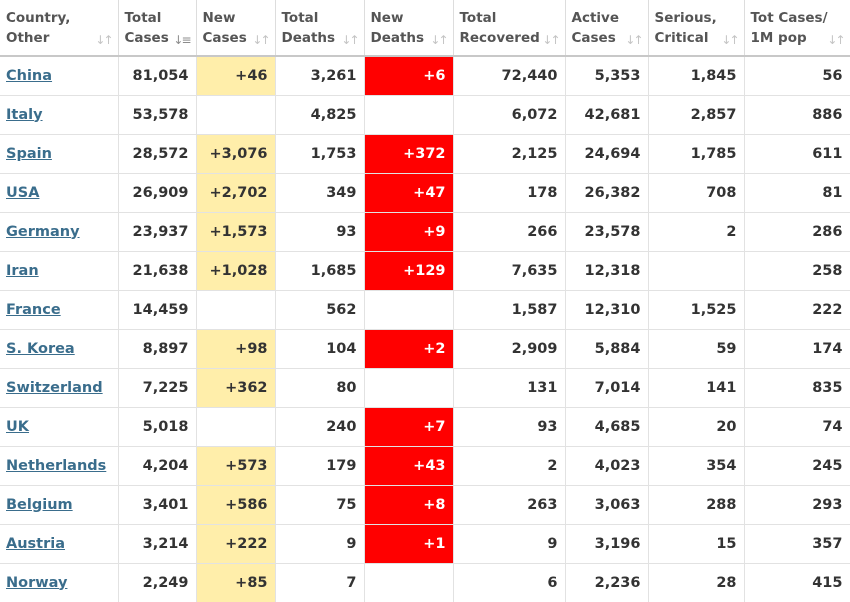  Describe the element at coordinates (320, 154) in the screenshot. I see `total-deaths-cell: 1,753` at that location.